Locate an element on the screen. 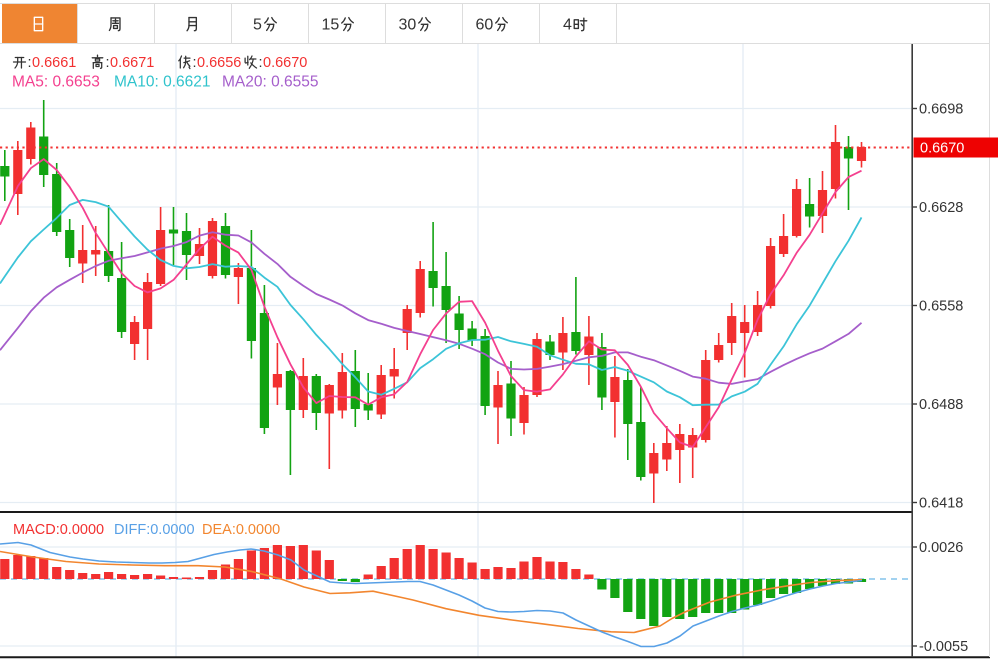  svg-text: 0.6558 is located at coordinates (941, 307).